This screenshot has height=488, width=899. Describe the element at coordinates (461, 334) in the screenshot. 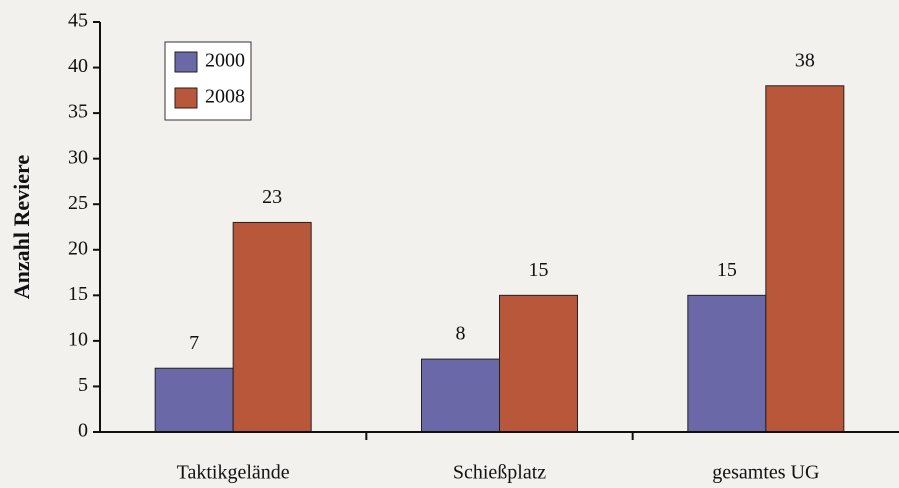

I see `value-label: 8` at that location.